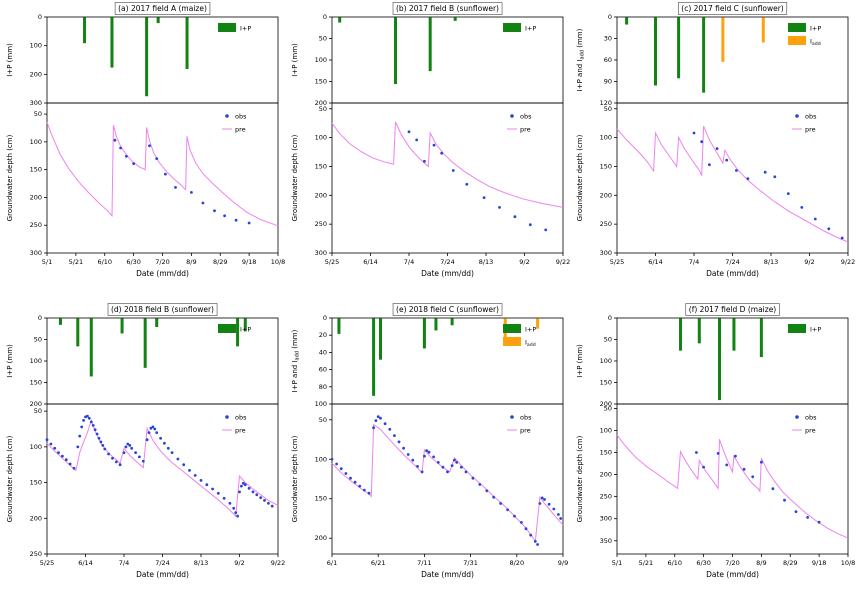  I want to click on panel-title-box, so click(732, 8).